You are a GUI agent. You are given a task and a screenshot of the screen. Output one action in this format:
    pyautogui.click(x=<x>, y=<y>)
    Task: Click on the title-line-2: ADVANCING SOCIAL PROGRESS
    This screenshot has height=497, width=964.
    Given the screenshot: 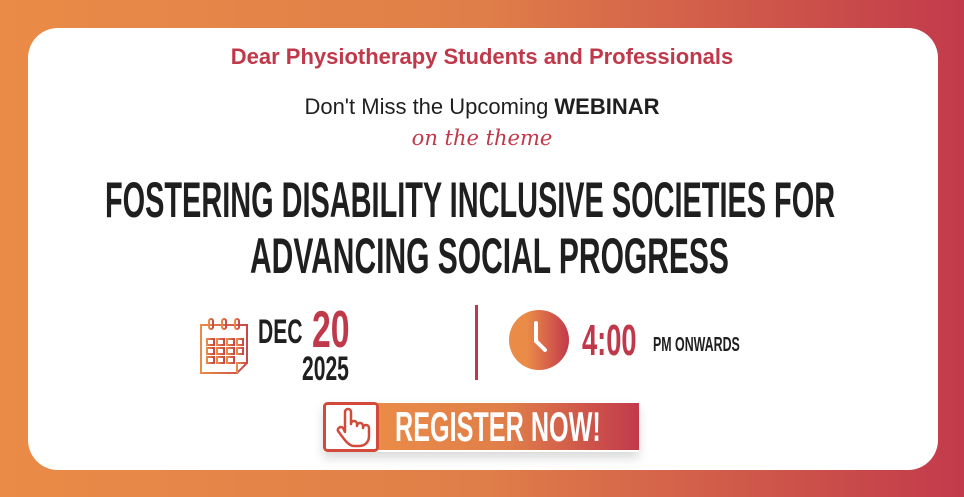 What is the action you would take?
    pyautogui.click(x=607, y=256)
    